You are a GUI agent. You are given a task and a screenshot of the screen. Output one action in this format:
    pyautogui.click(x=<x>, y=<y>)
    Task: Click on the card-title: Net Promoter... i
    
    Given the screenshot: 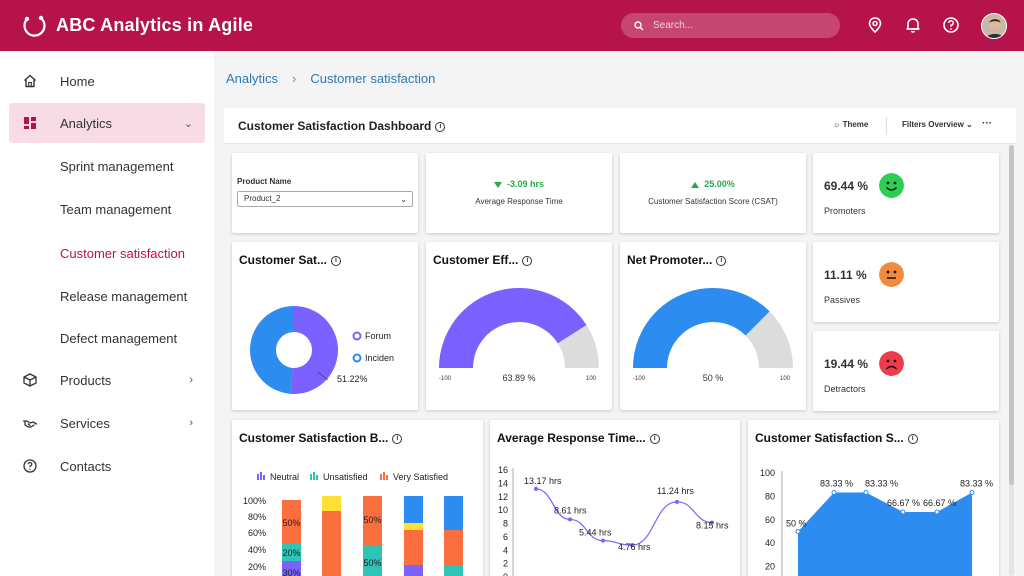 What is the action you would take?
    pyautogui.click(x=677, y=260)
    